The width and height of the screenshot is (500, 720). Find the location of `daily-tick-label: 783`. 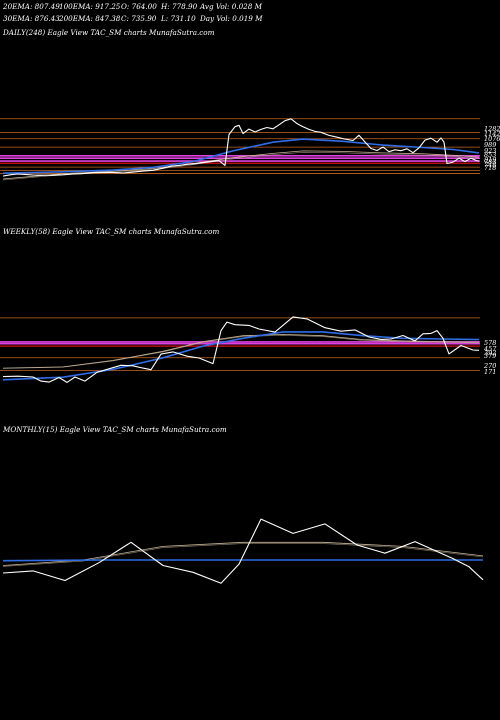

daily-tick-label: 783 is located at coordinates (490, 162).